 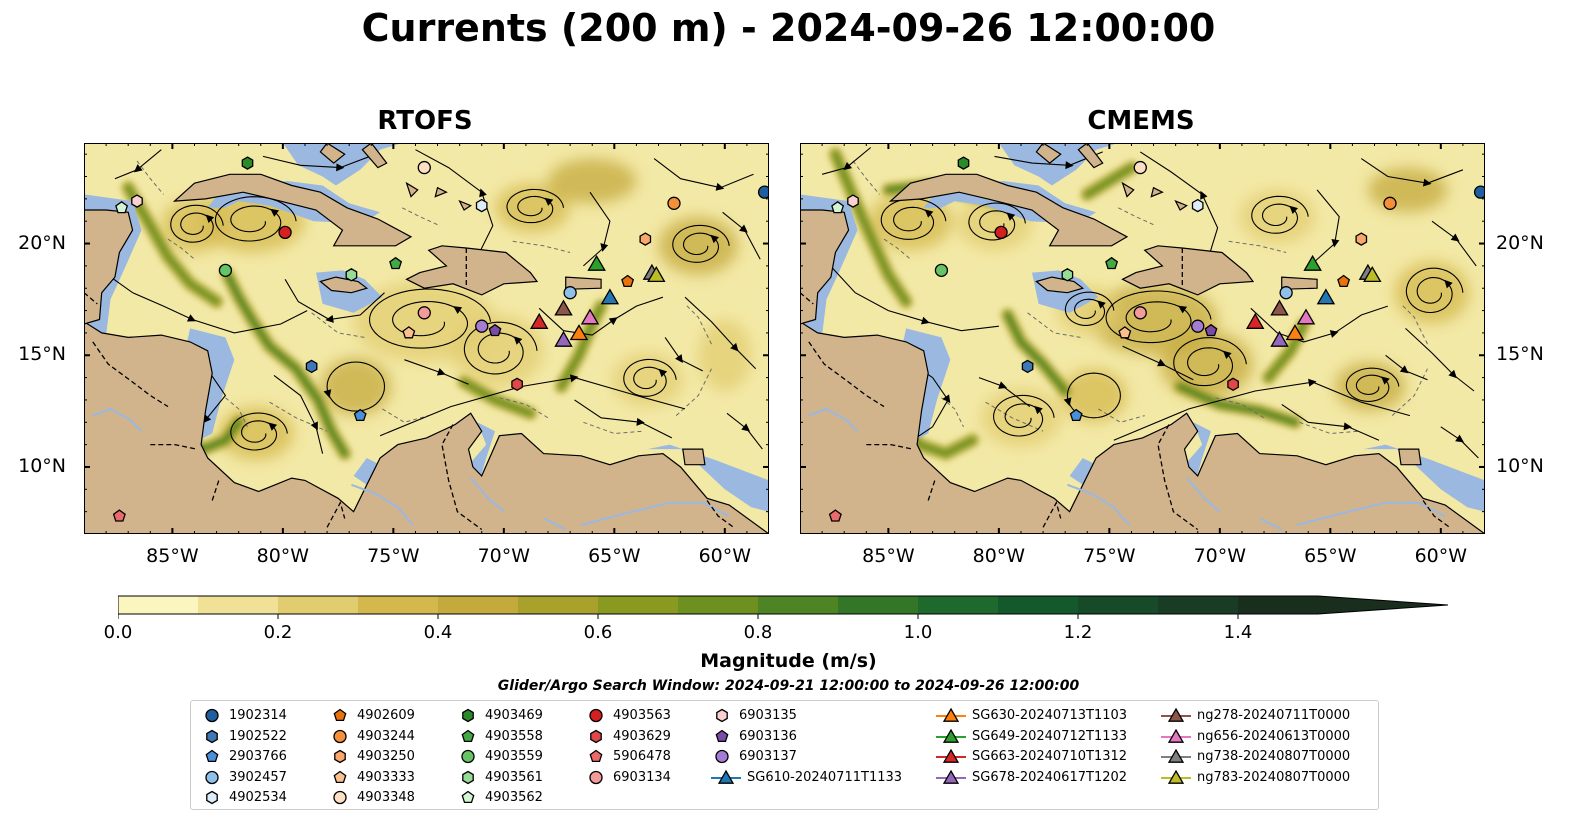 I want to click on lon-tick-label: 60°W, so click(x=725, y=556).